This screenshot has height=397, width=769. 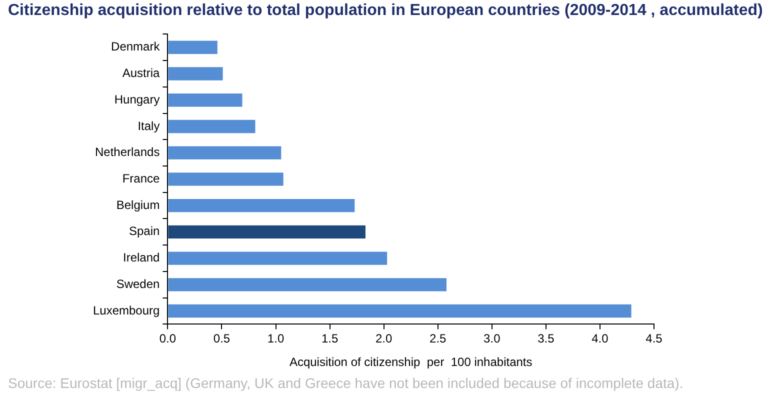 I want to click on x-tick-label: 0.0, so click(x=167, y=339).